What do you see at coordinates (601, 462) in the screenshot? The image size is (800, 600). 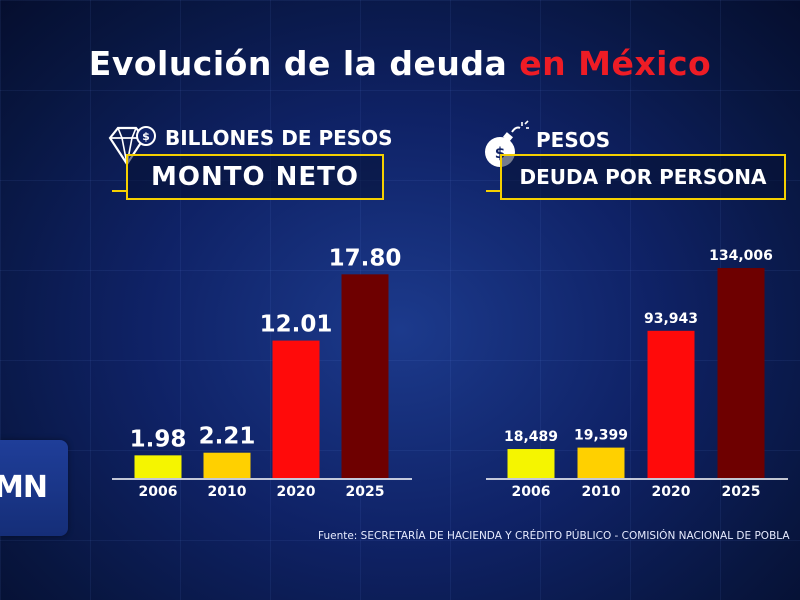 I see `right-bar-2010` at bounding box center [601, 462].